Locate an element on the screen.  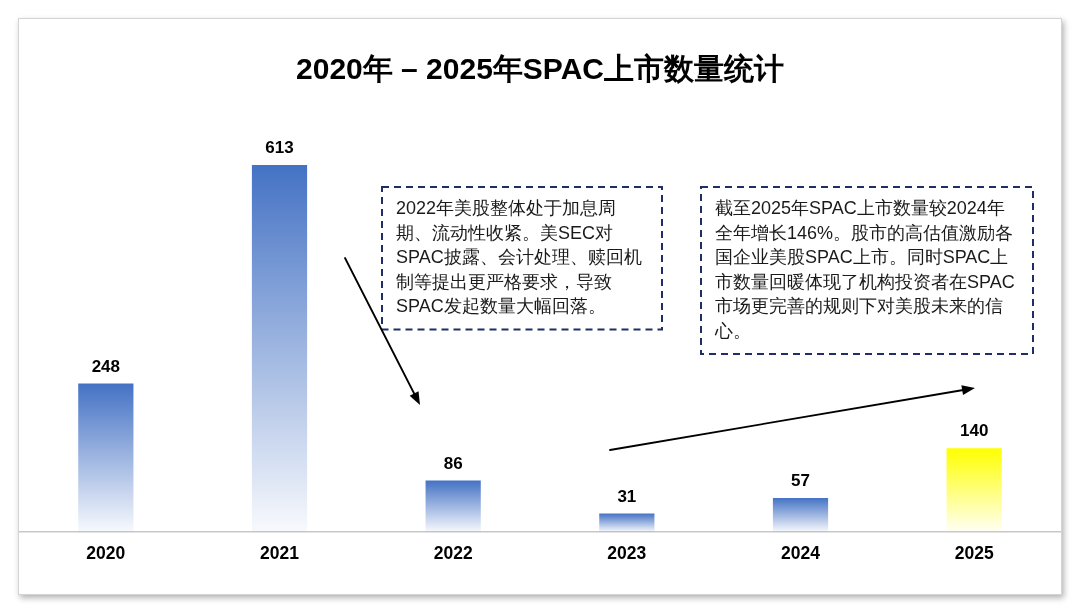
x-tick-label: 2022 is located at coordinates (453, 553).